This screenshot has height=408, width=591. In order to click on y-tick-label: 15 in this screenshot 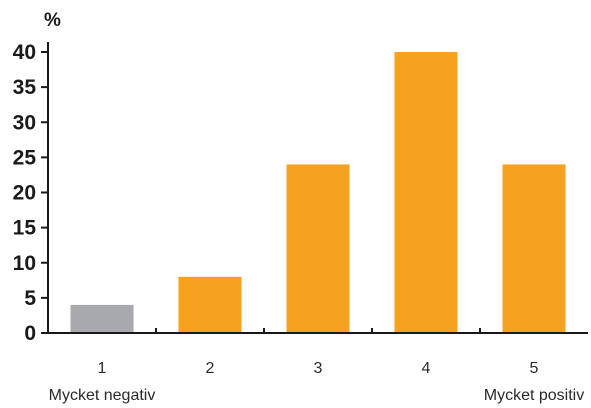, I will do `click(25, 228)`.